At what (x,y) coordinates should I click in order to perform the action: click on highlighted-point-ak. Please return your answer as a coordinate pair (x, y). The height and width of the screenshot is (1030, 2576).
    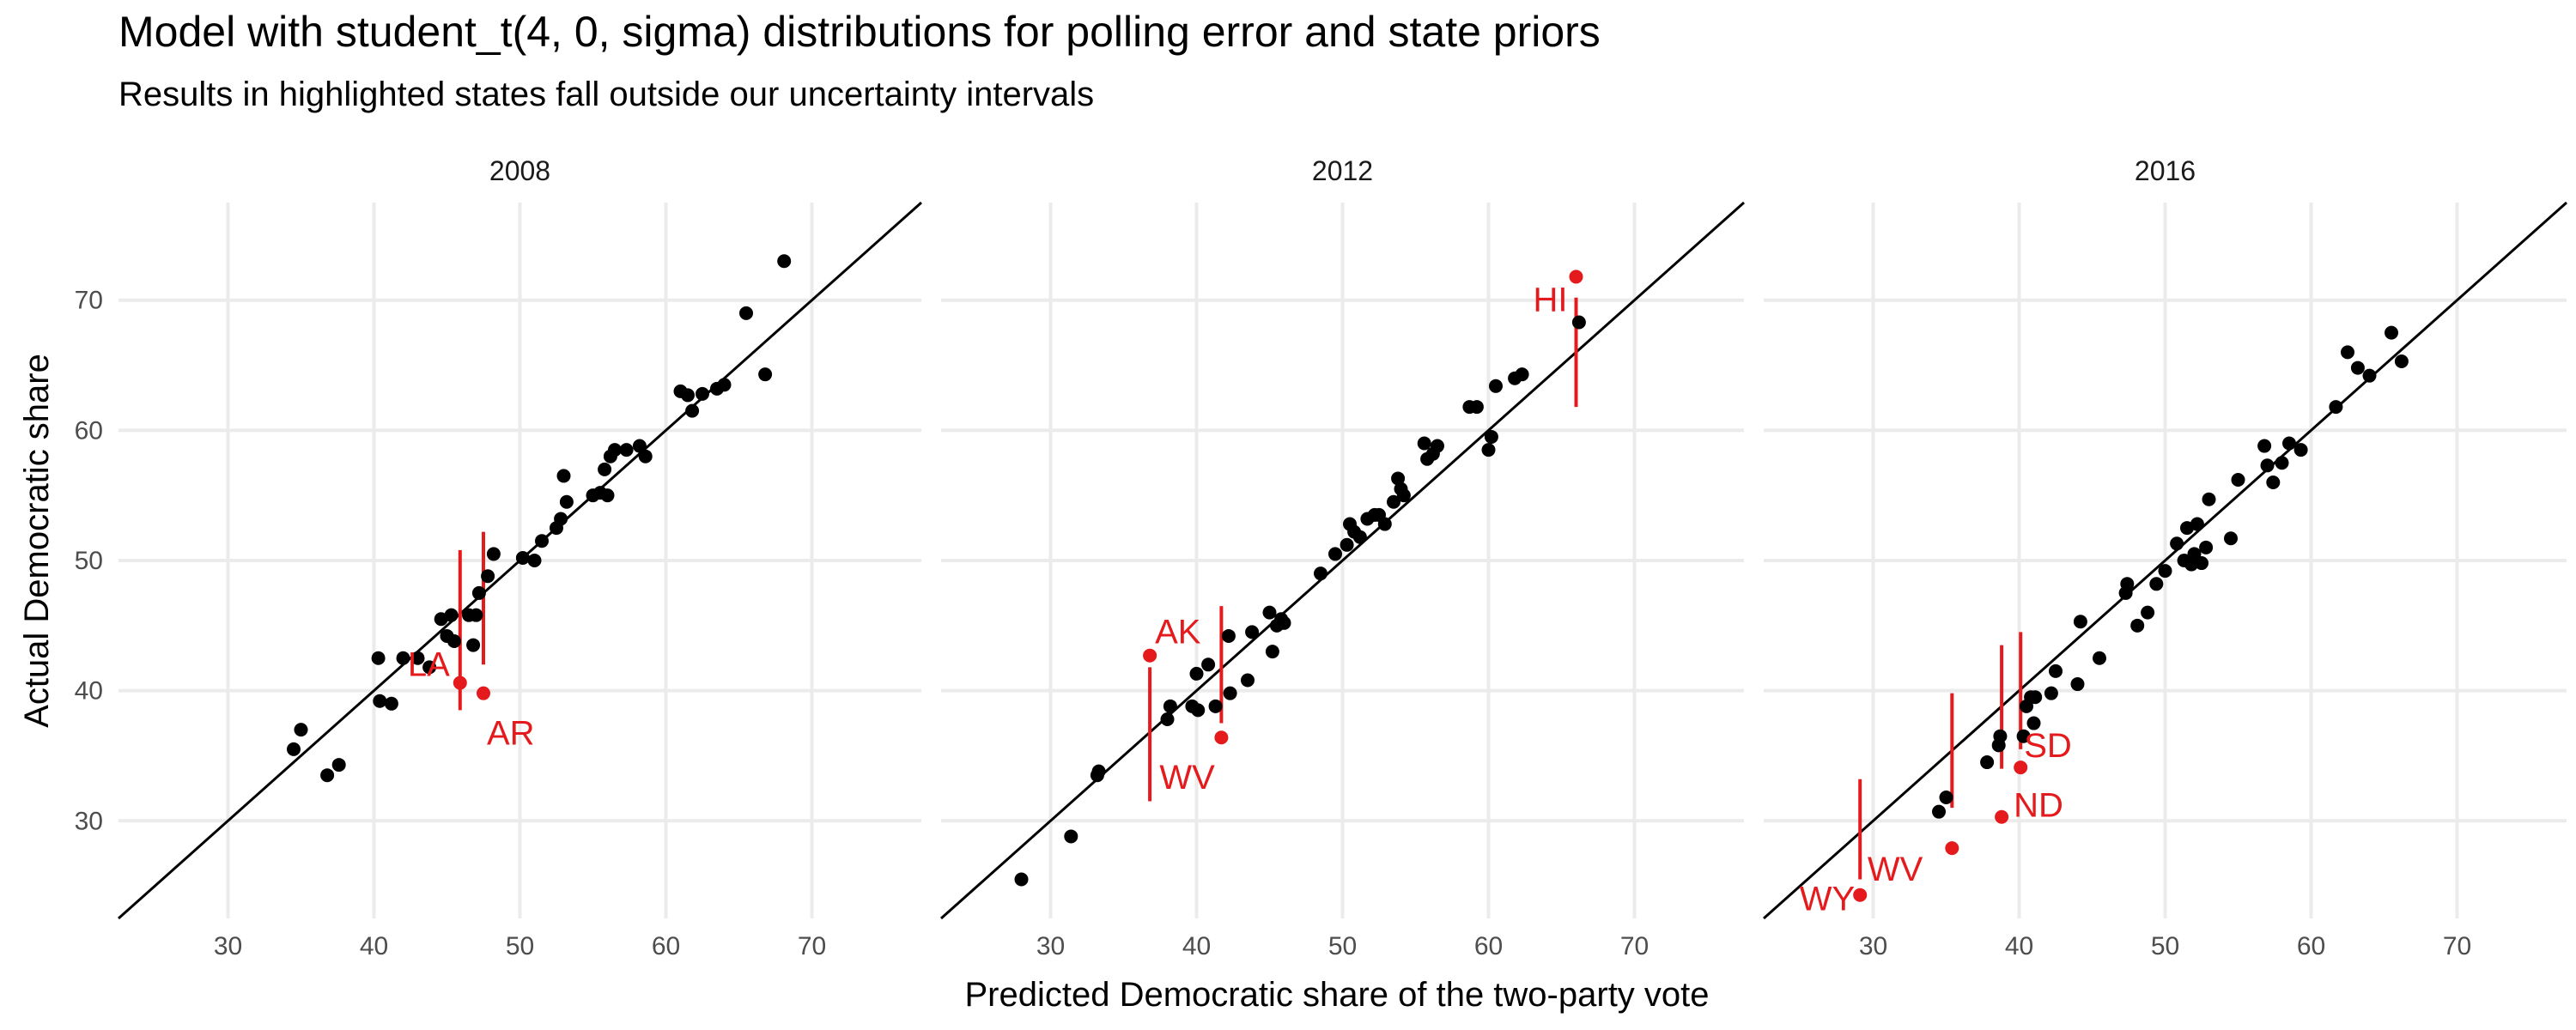
    Looking at the image, I should click on (1150, 655).